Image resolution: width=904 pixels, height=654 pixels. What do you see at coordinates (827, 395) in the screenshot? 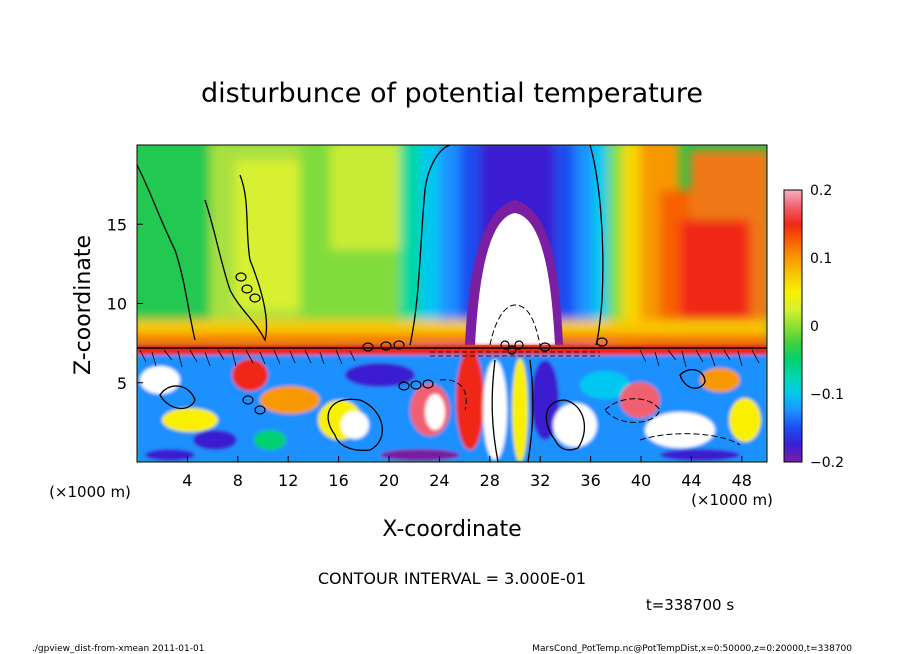
I see `colorbar-tick-label: −0.1` at bounding box center [827, 395].